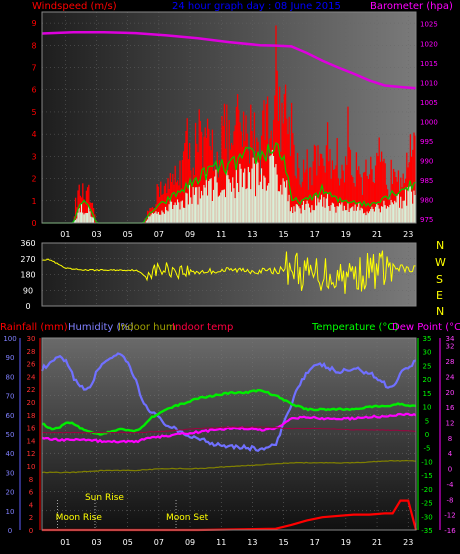 The width and height of the screenshot is (460, 554). Describe the element at coordinates (229, 428) in the screenshot. I see `dewpoint-line` at that location.